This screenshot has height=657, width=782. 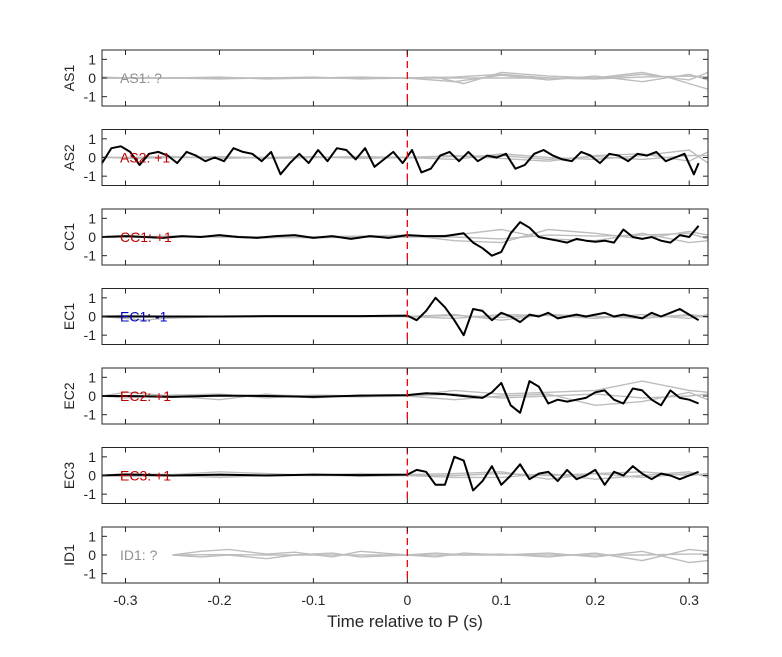 I want to click on x-tick-label: 0.2, so click(x=596, y=600).